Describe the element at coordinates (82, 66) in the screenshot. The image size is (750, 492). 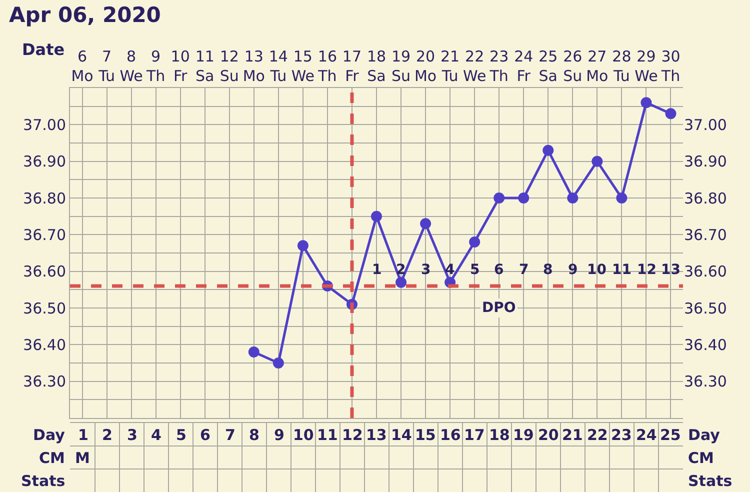
I see `x-tick-label: 6 Mo` at that location.